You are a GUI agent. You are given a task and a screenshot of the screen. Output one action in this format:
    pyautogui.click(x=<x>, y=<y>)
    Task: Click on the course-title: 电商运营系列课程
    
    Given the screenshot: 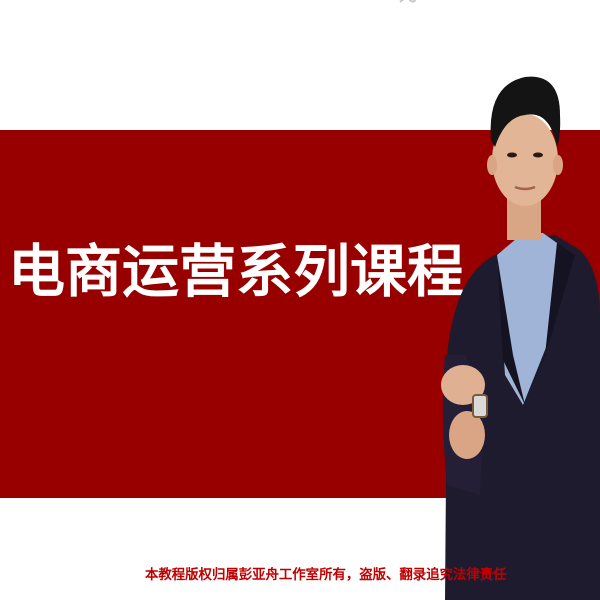 What is the action you would take?
    pyautogui.click(x=236, y=272)
    